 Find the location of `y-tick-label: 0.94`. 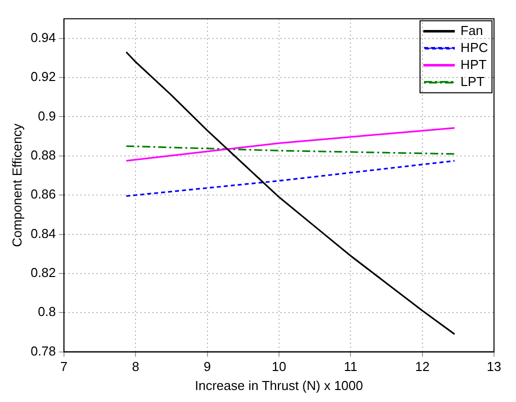

y-tick-label: 0.94 is located at coordinates (43, 37).